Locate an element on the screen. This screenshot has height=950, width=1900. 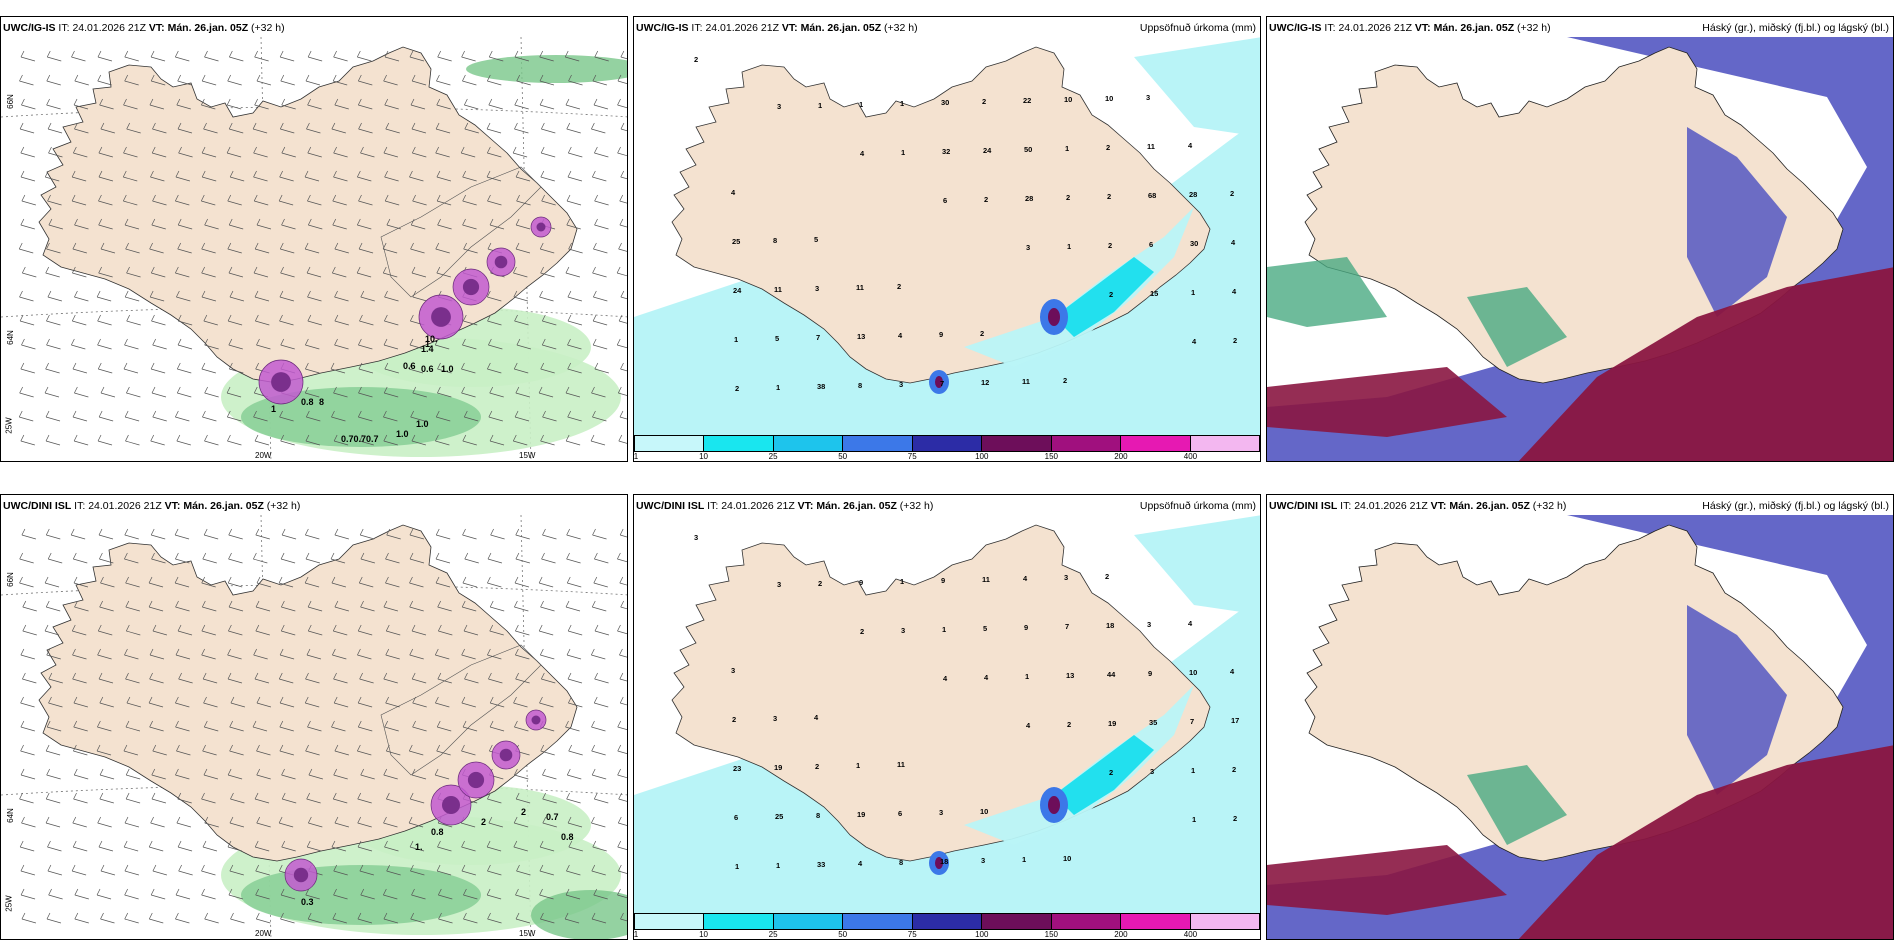
colorbar-swatch is located at coordinates (1156, 921).